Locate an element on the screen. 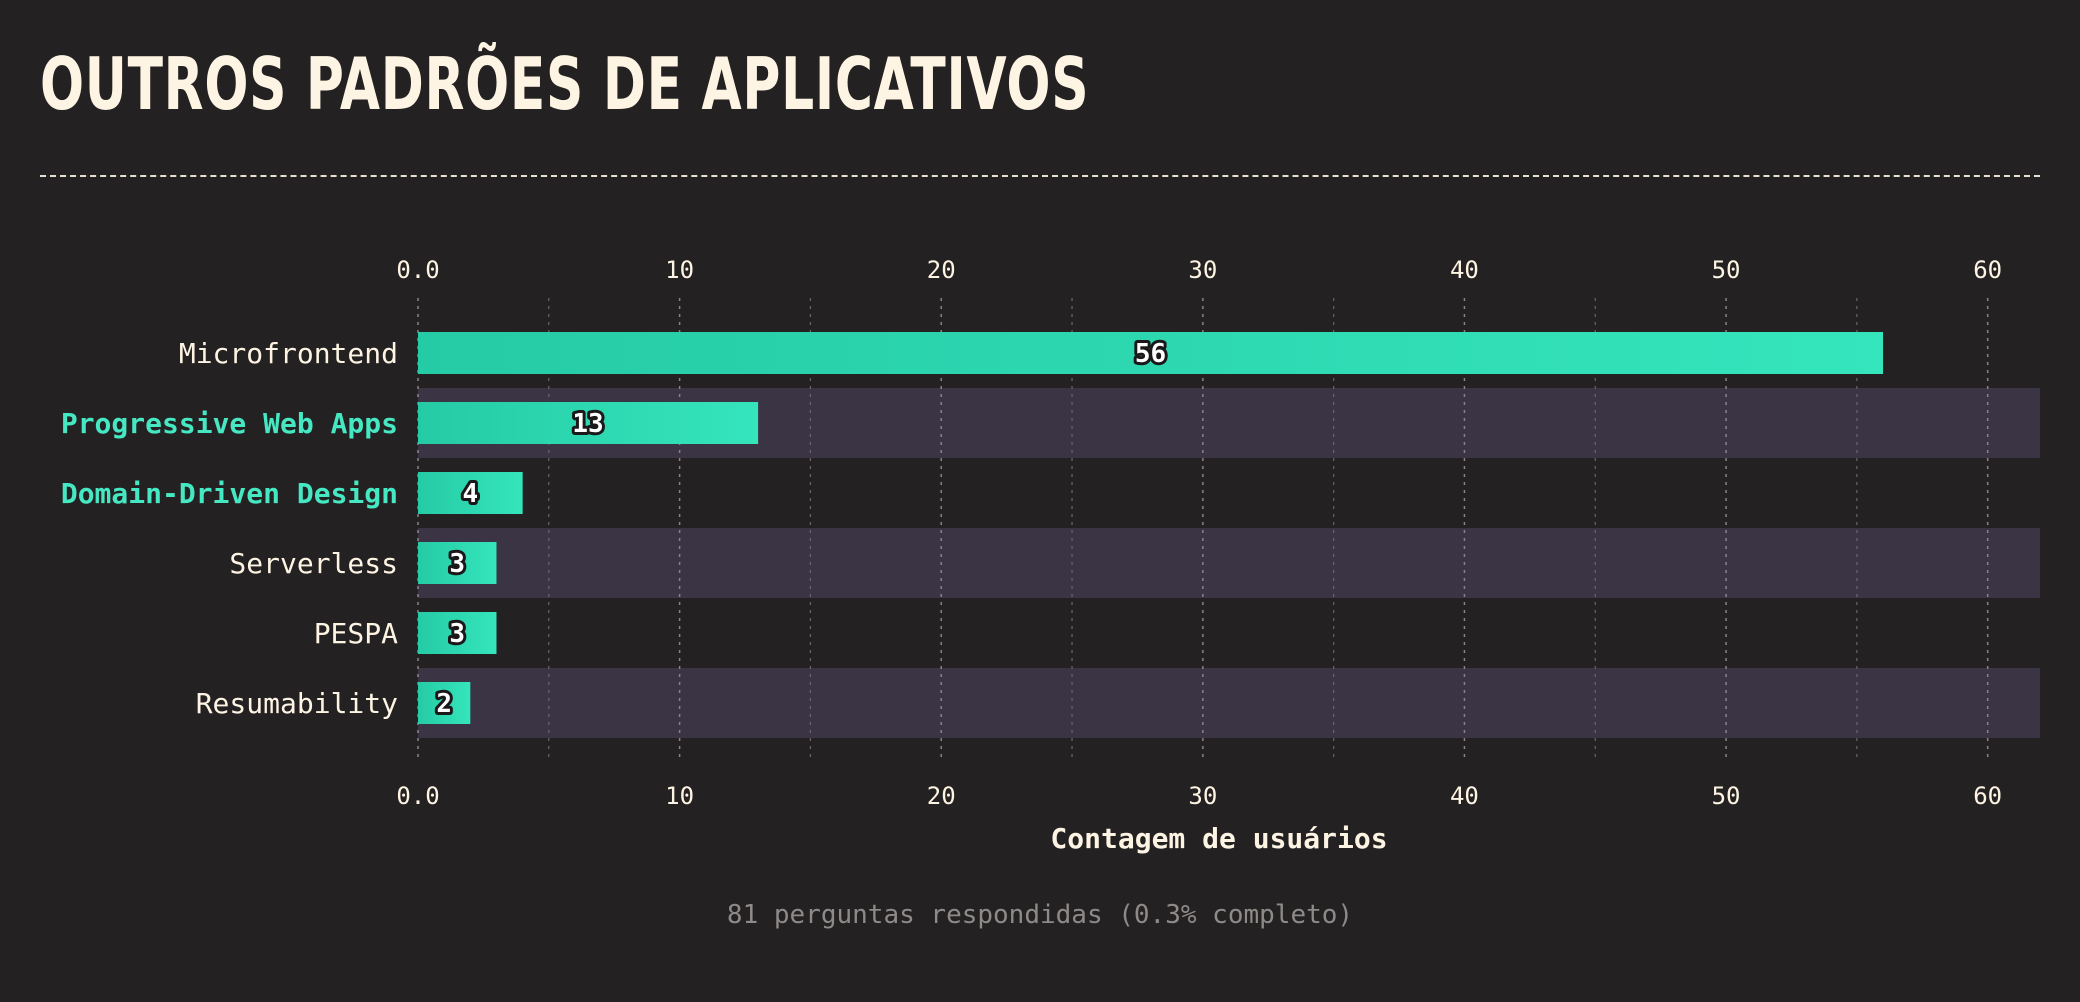 This screenshot has width=2080, height=1002. x-tick-label-top: 0.0 is located at coordinates (417, 270).